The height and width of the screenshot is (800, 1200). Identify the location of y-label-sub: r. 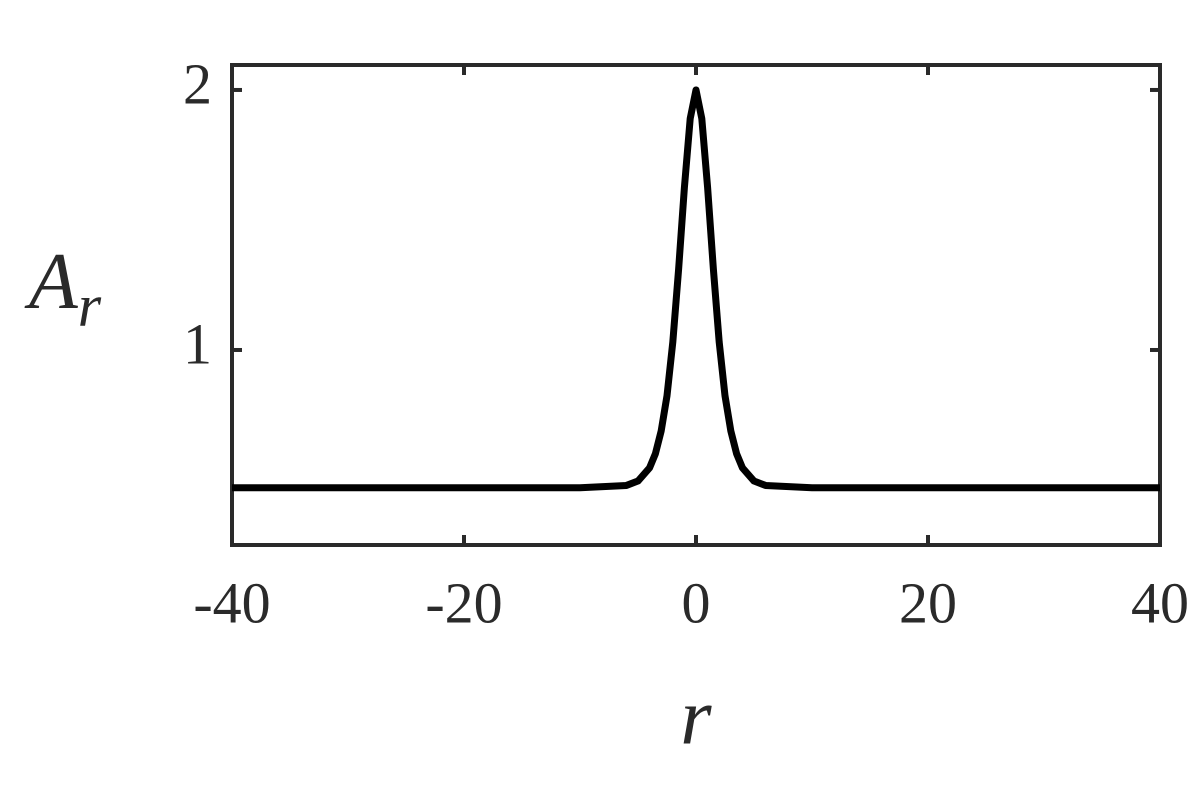
(90, 306).